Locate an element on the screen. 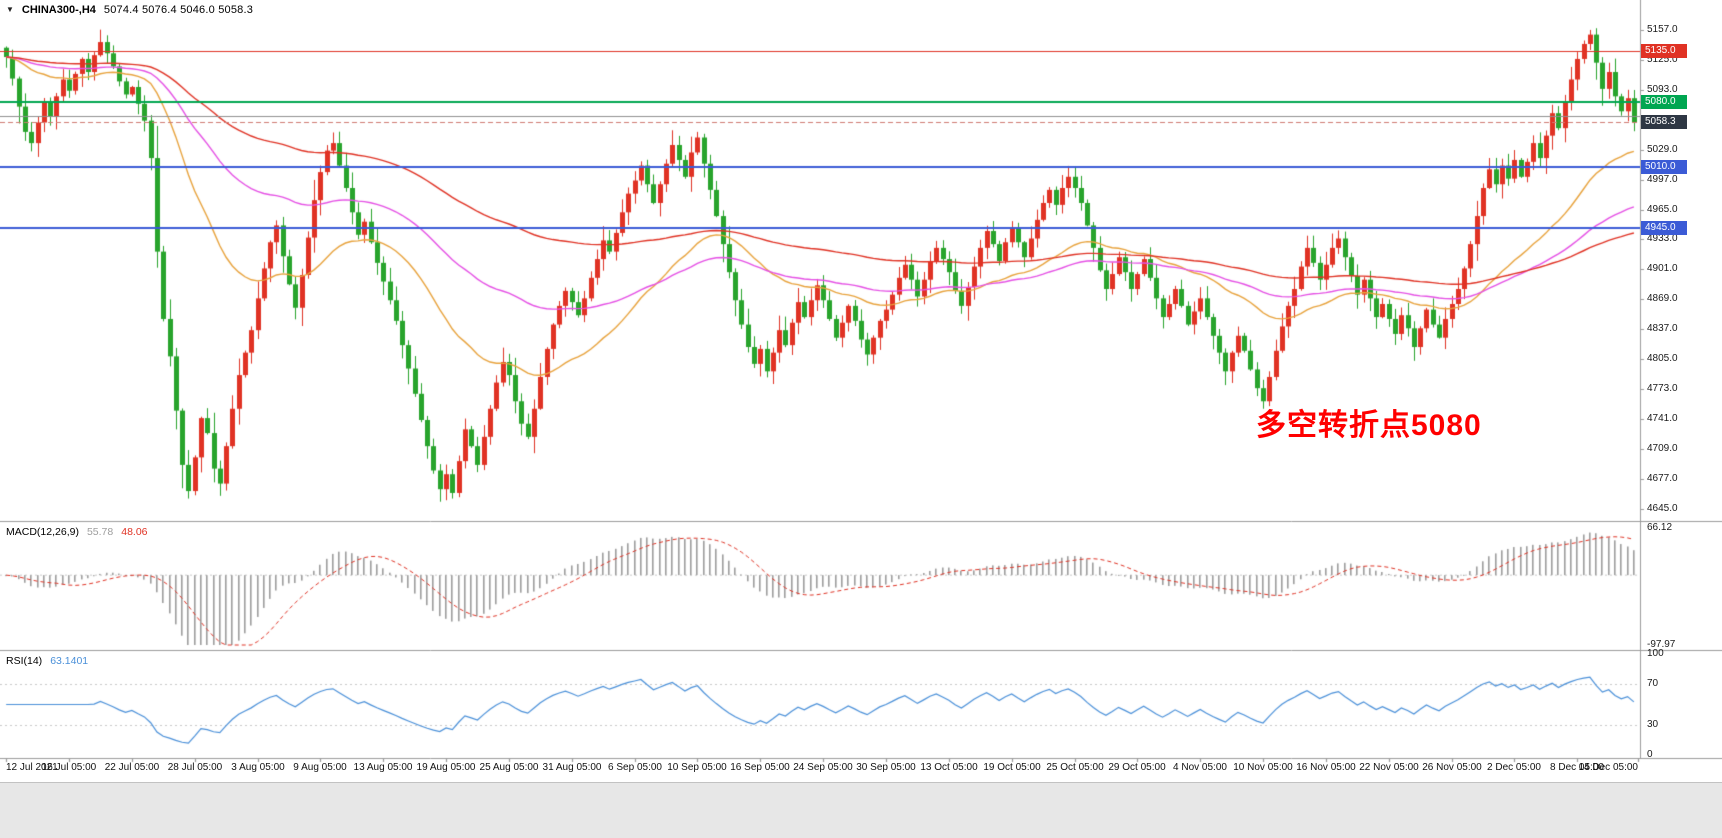 The height and width of the screenshot is (838, 1722). price-tick-label: 4741.0 is located at coordinates (1662, 418).